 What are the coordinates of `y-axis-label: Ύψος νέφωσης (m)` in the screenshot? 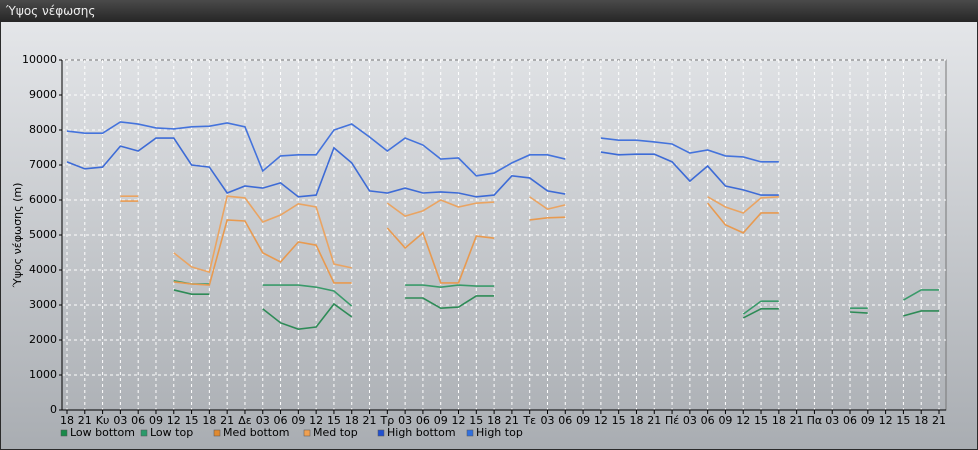 It's located at (17, 236).